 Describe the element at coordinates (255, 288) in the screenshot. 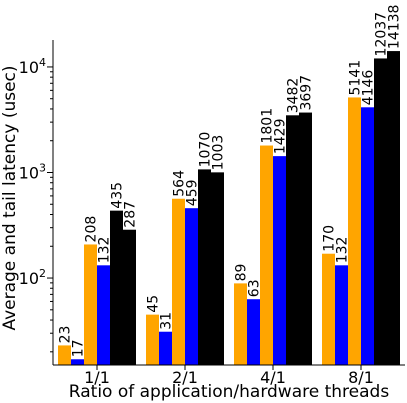

I see `data-label: 63` at that location.